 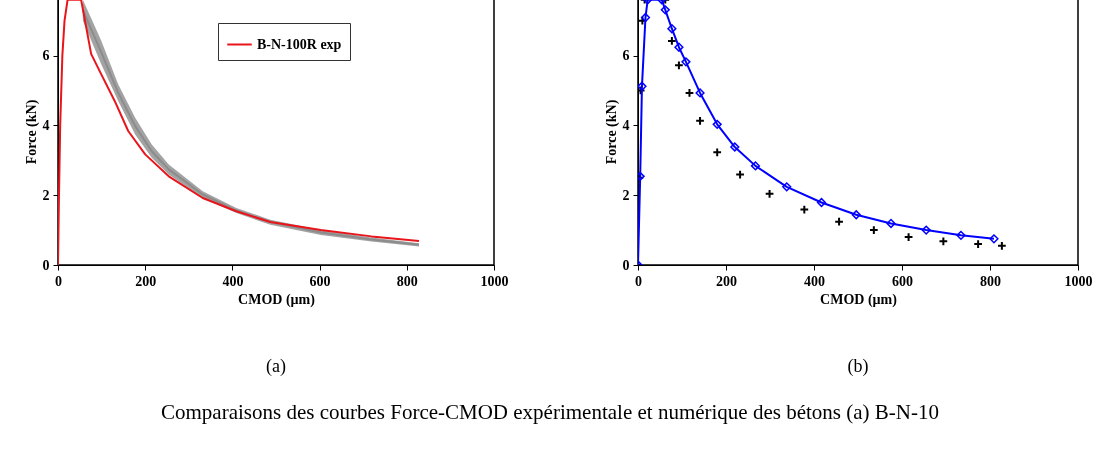 What do you see at coordinates (858, 366) in the screenshot?
I see `text: (b)` at bounding box center [858, 366].